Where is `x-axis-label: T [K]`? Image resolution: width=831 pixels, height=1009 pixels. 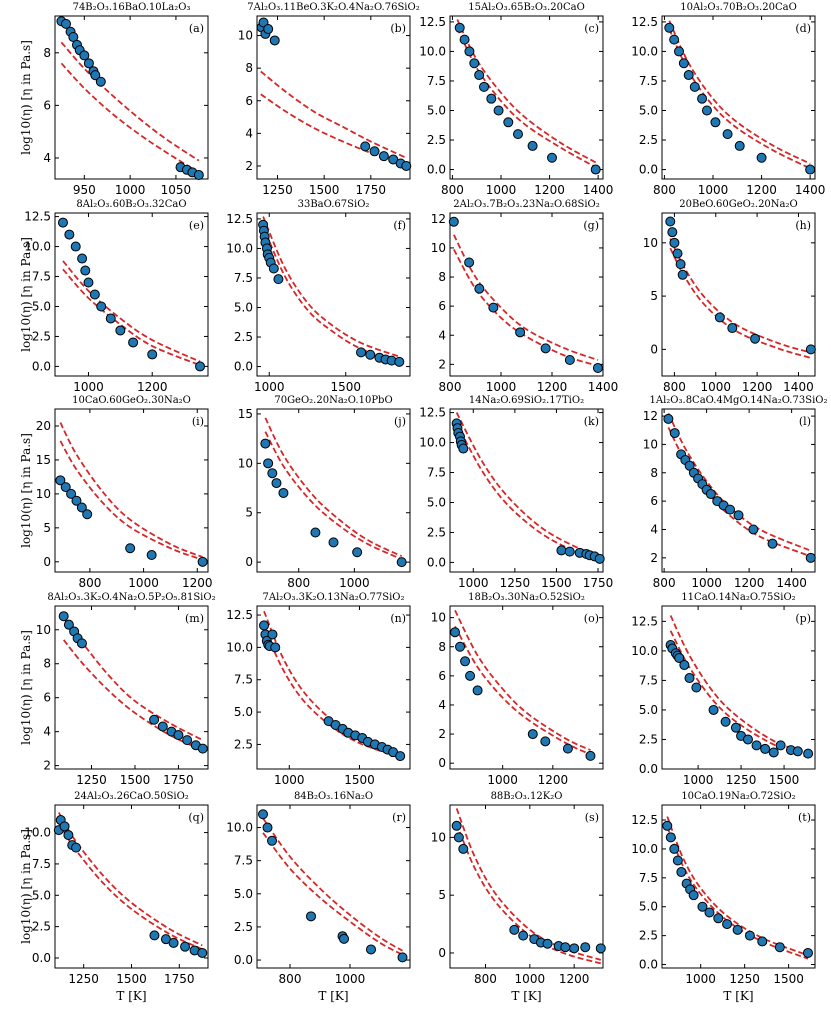 x-axis-label: T [K] is located at coordinates (526, 996).